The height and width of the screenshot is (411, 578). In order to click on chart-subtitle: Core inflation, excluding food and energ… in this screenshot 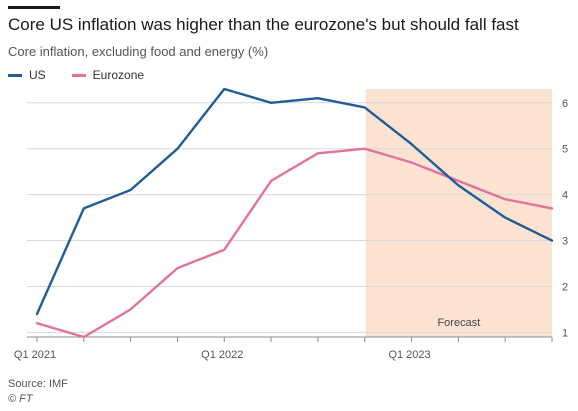, I will do `click(138, 51)`.